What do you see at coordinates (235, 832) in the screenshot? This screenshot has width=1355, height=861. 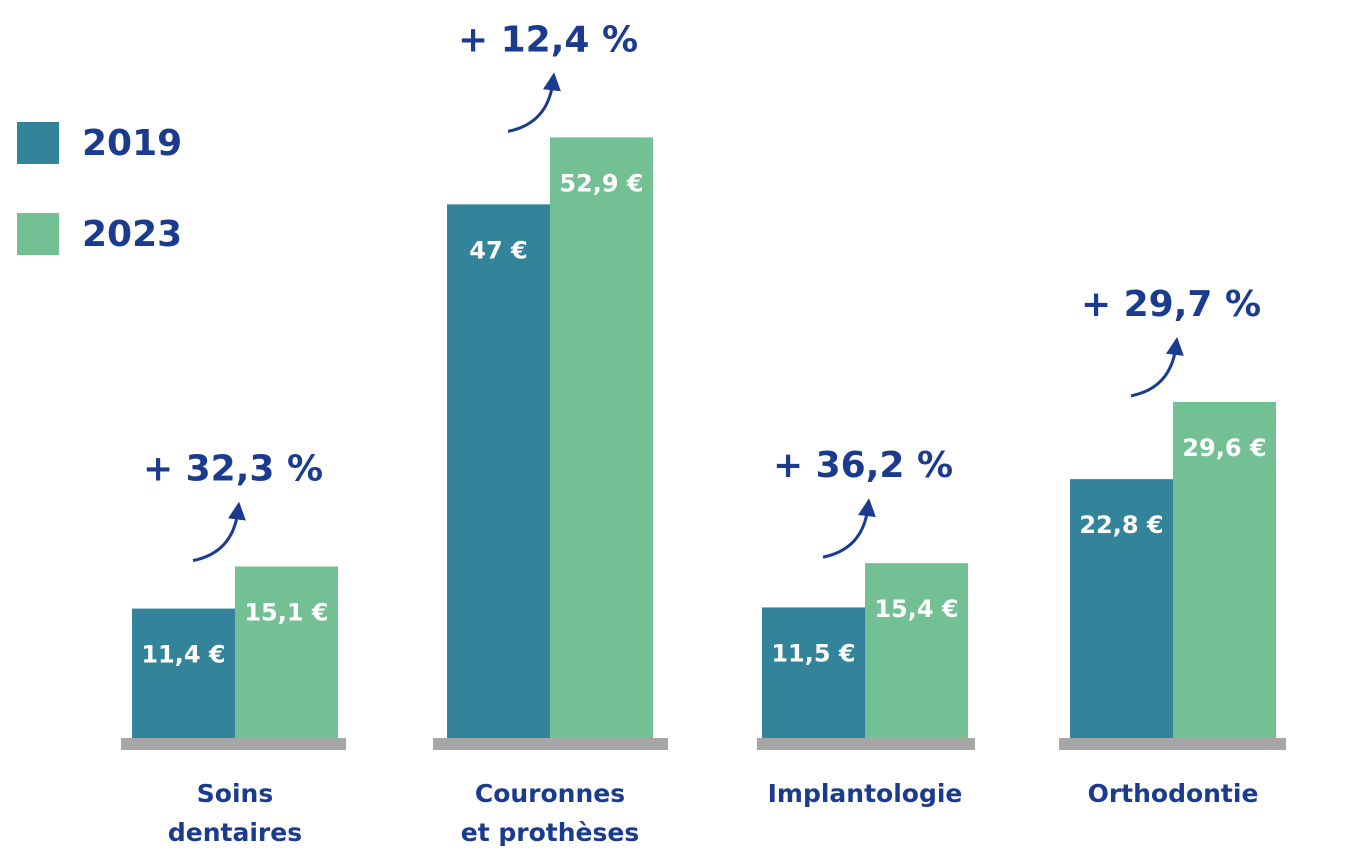 I see `category-label: dentaires` at bounding box center [235, 832].